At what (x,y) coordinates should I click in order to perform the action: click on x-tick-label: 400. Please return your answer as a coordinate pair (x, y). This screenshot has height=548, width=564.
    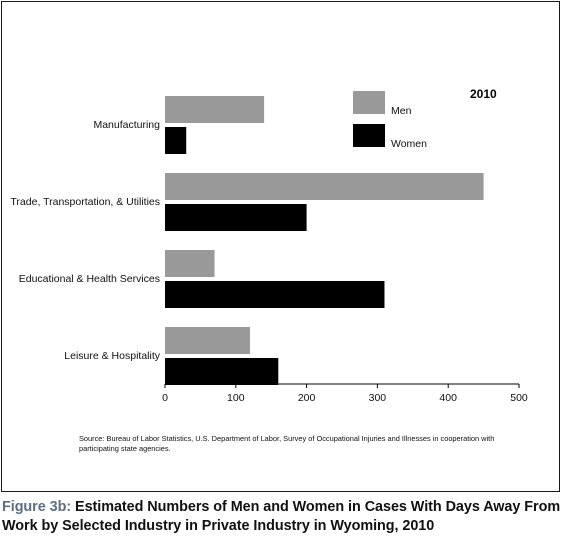
    Looking at the image, I should click on (448, 398).